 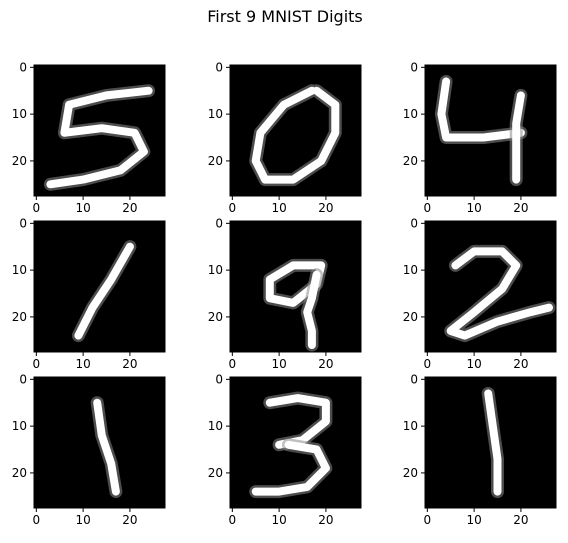 I want to click on digit-image-background, so click(x=295, y=286).